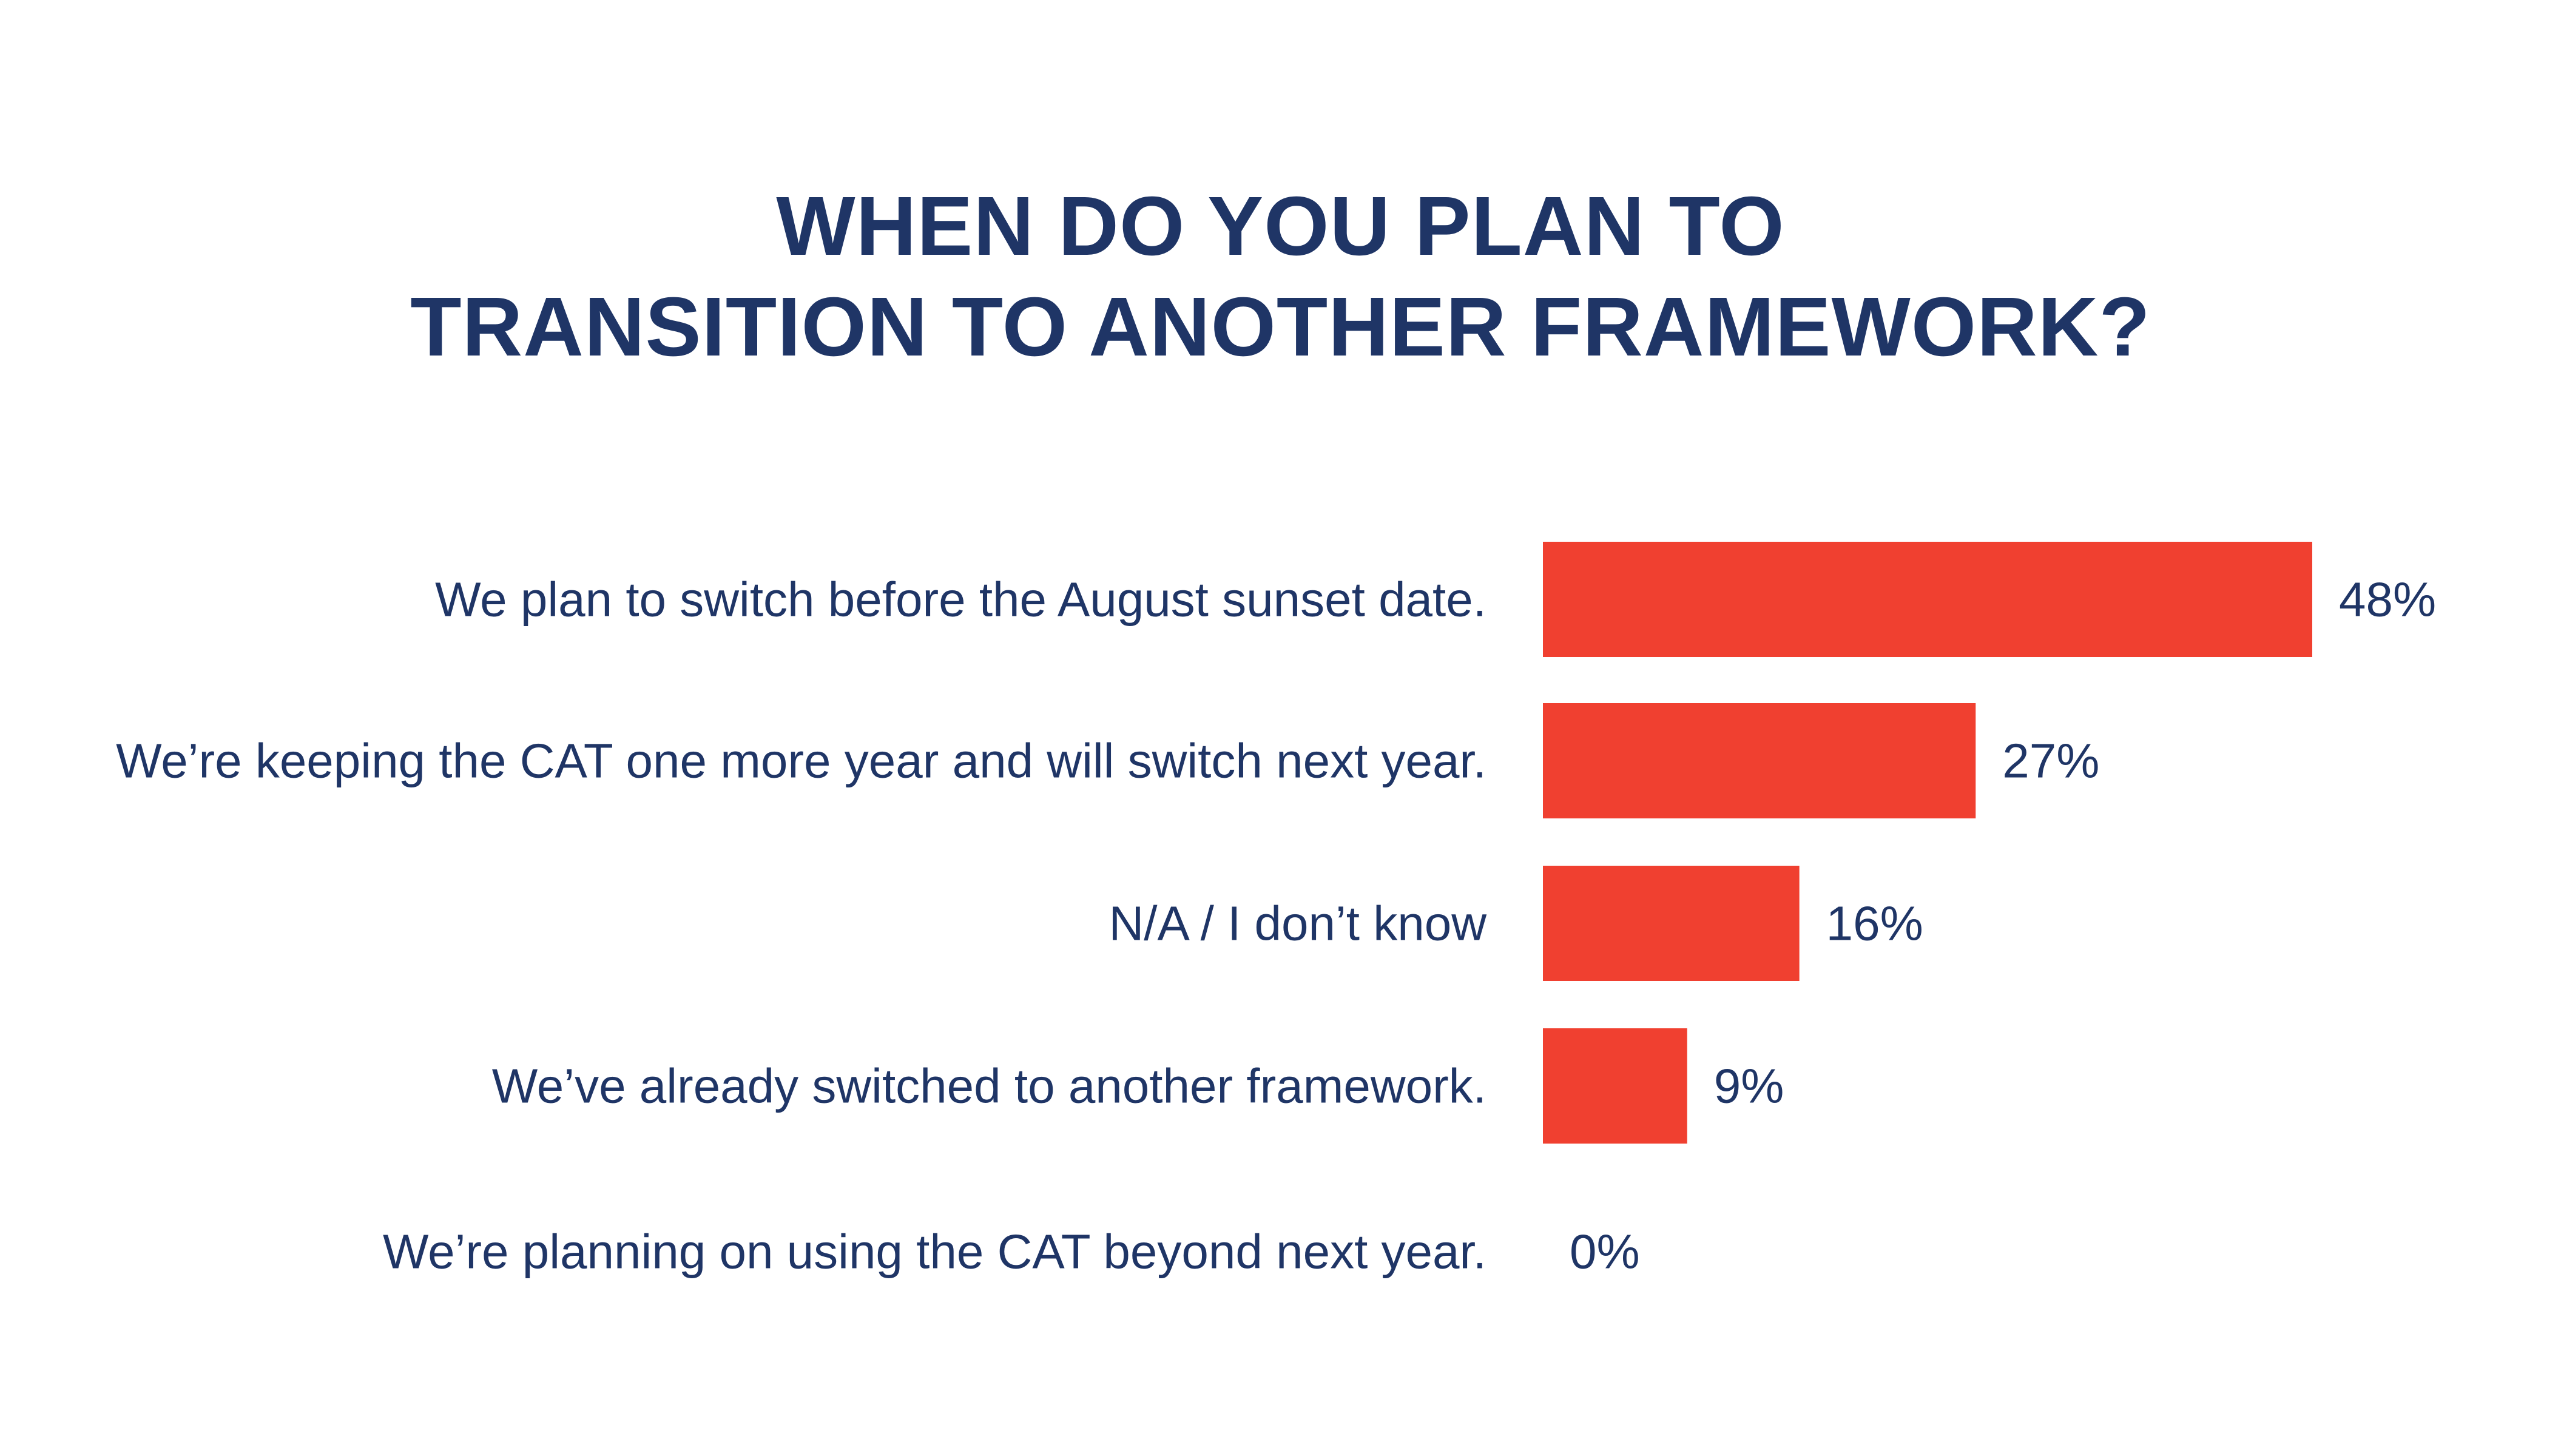  I want to click on value-label: 27%, so click(2050, 761).